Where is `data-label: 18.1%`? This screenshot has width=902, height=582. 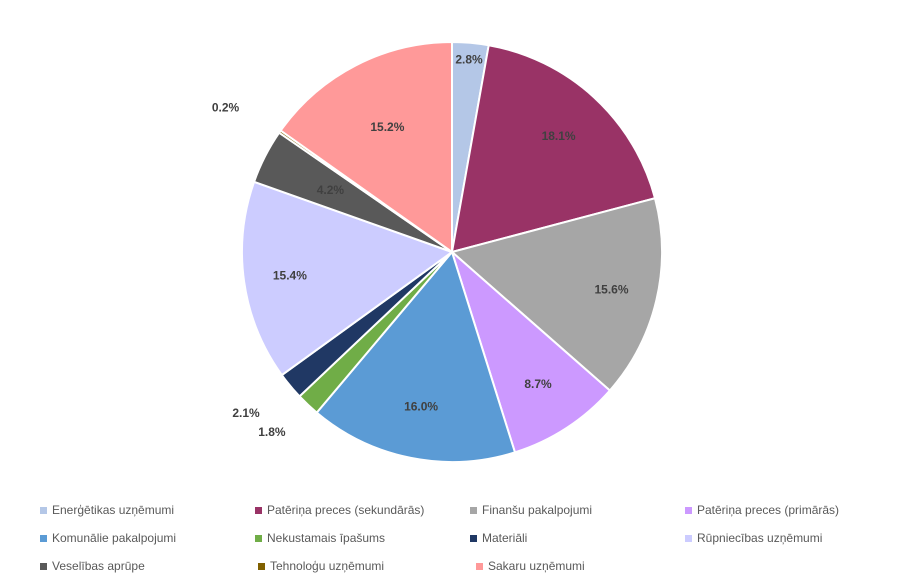 data-label: 18.1% is located at coordinates (559, 136).